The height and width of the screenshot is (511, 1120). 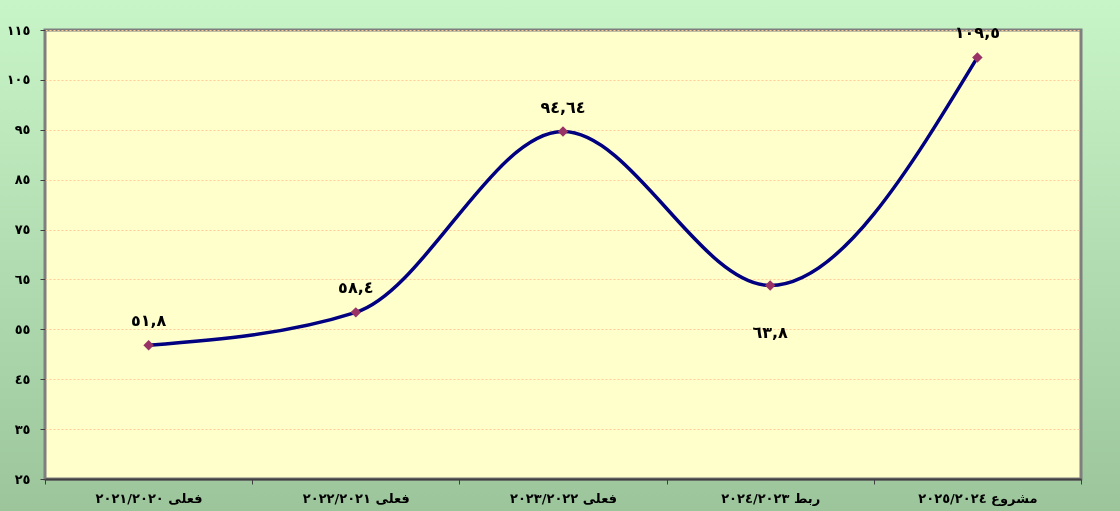 I want to click on y-tick-label: ٨٥, so click(x=22, y=180).